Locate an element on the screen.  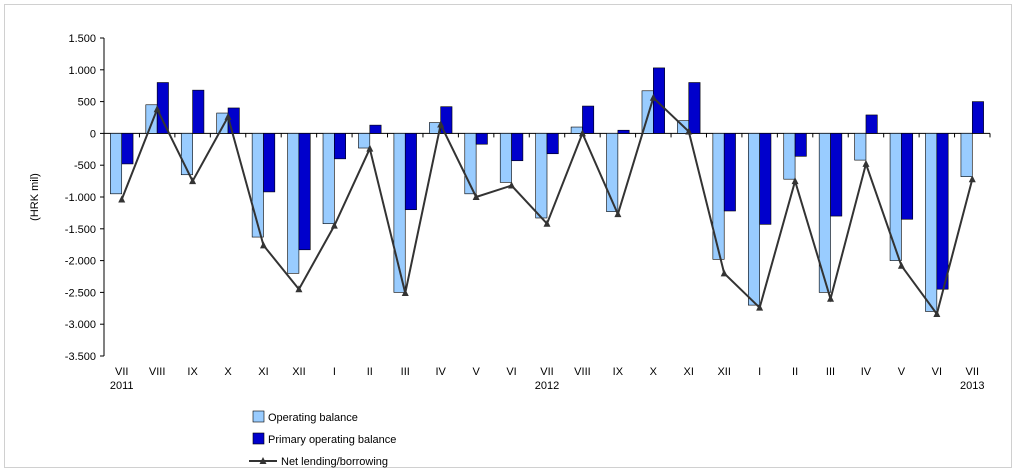
x-year-label: 2013 is located at coordinates (972, 386).